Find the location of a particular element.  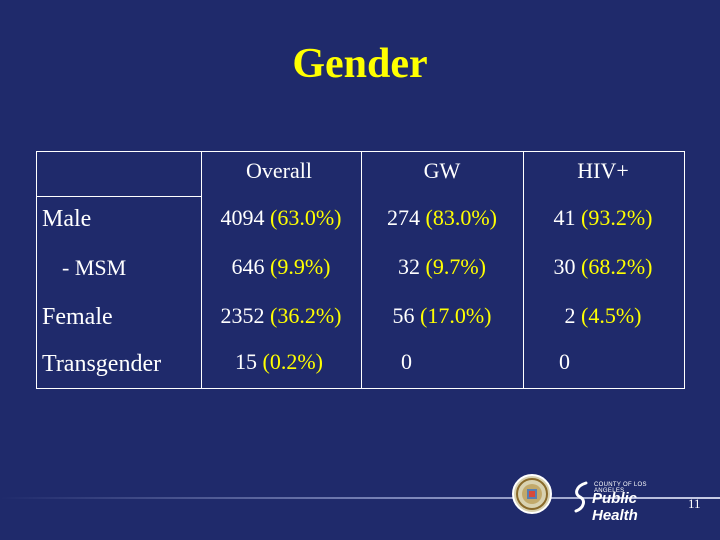

table-cell: 4094 (63.0%) is located at coordinates (281, 218).